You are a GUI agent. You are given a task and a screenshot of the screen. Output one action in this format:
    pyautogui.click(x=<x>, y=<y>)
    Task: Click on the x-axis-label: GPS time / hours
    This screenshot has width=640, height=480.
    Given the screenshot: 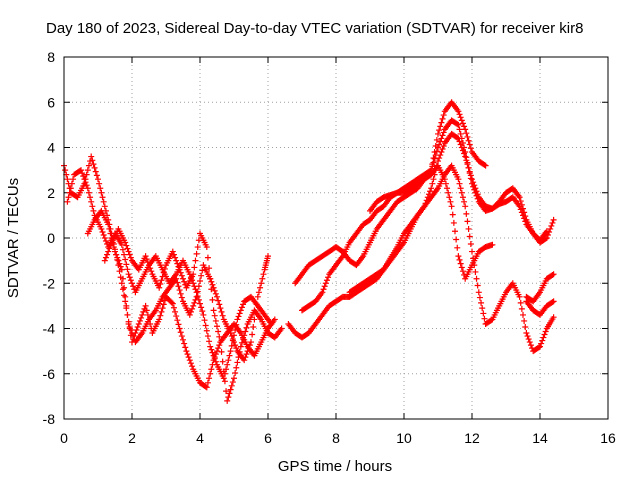 What is the action you would take?
    pyautogui.click(x=335, y=466)
    